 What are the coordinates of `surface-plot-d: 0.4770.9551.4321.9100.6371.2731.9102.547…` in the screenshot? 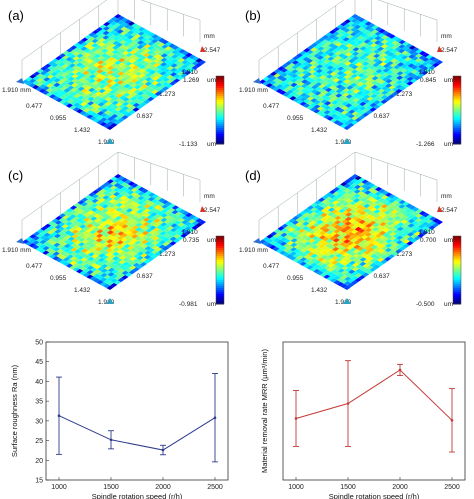 It's located at (350, 229).